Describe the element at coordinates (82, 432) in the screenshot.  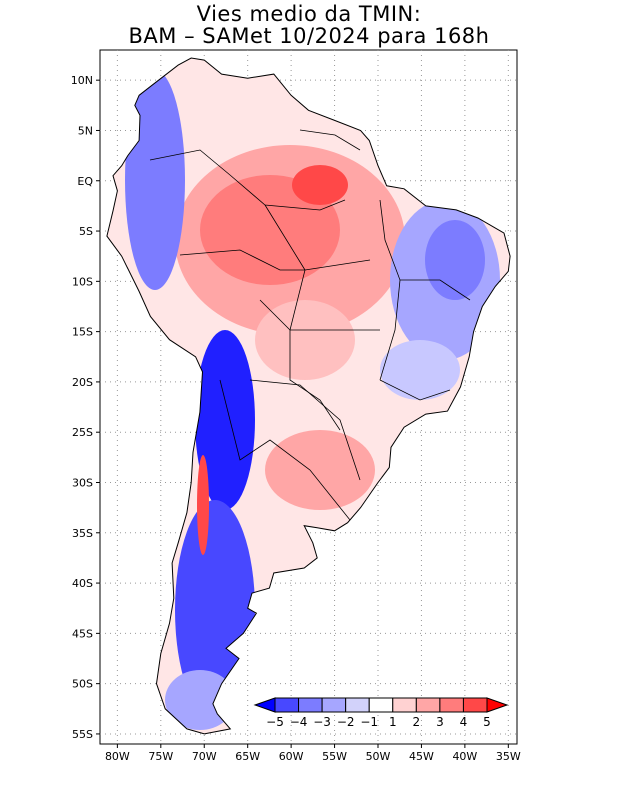
I see `lat-tick-label: 25S` at that location.